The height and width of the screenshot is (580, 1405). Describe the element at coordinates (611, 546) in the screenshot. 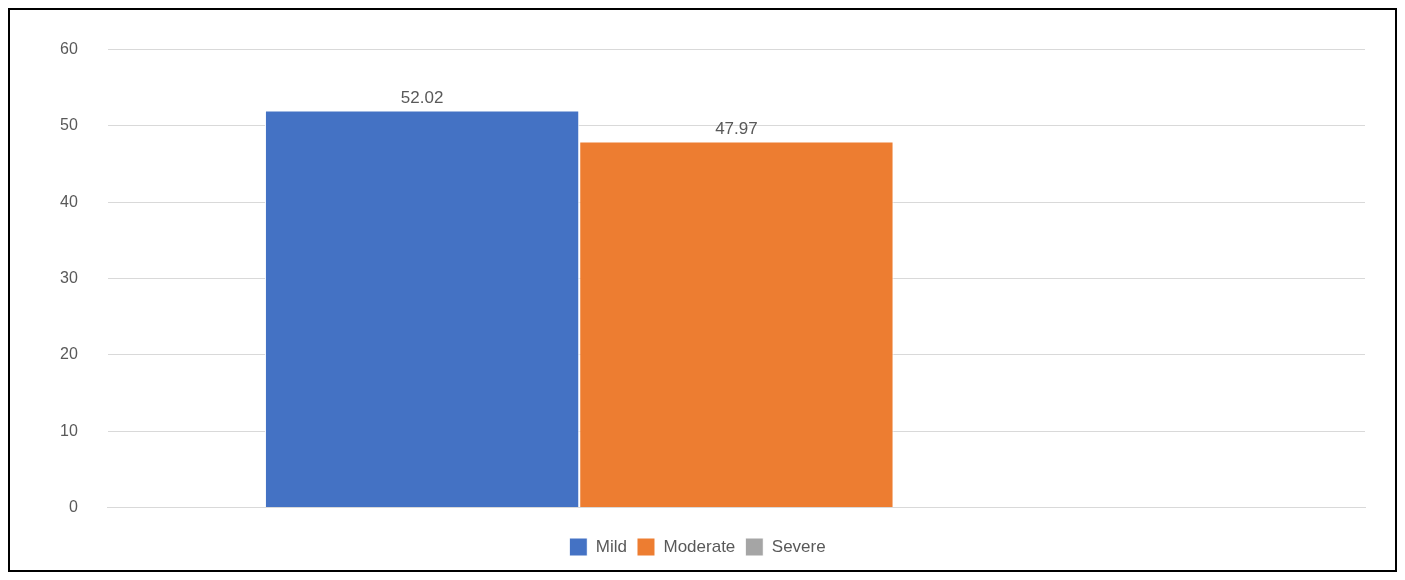

I see `legend-label: Mild` at that location.